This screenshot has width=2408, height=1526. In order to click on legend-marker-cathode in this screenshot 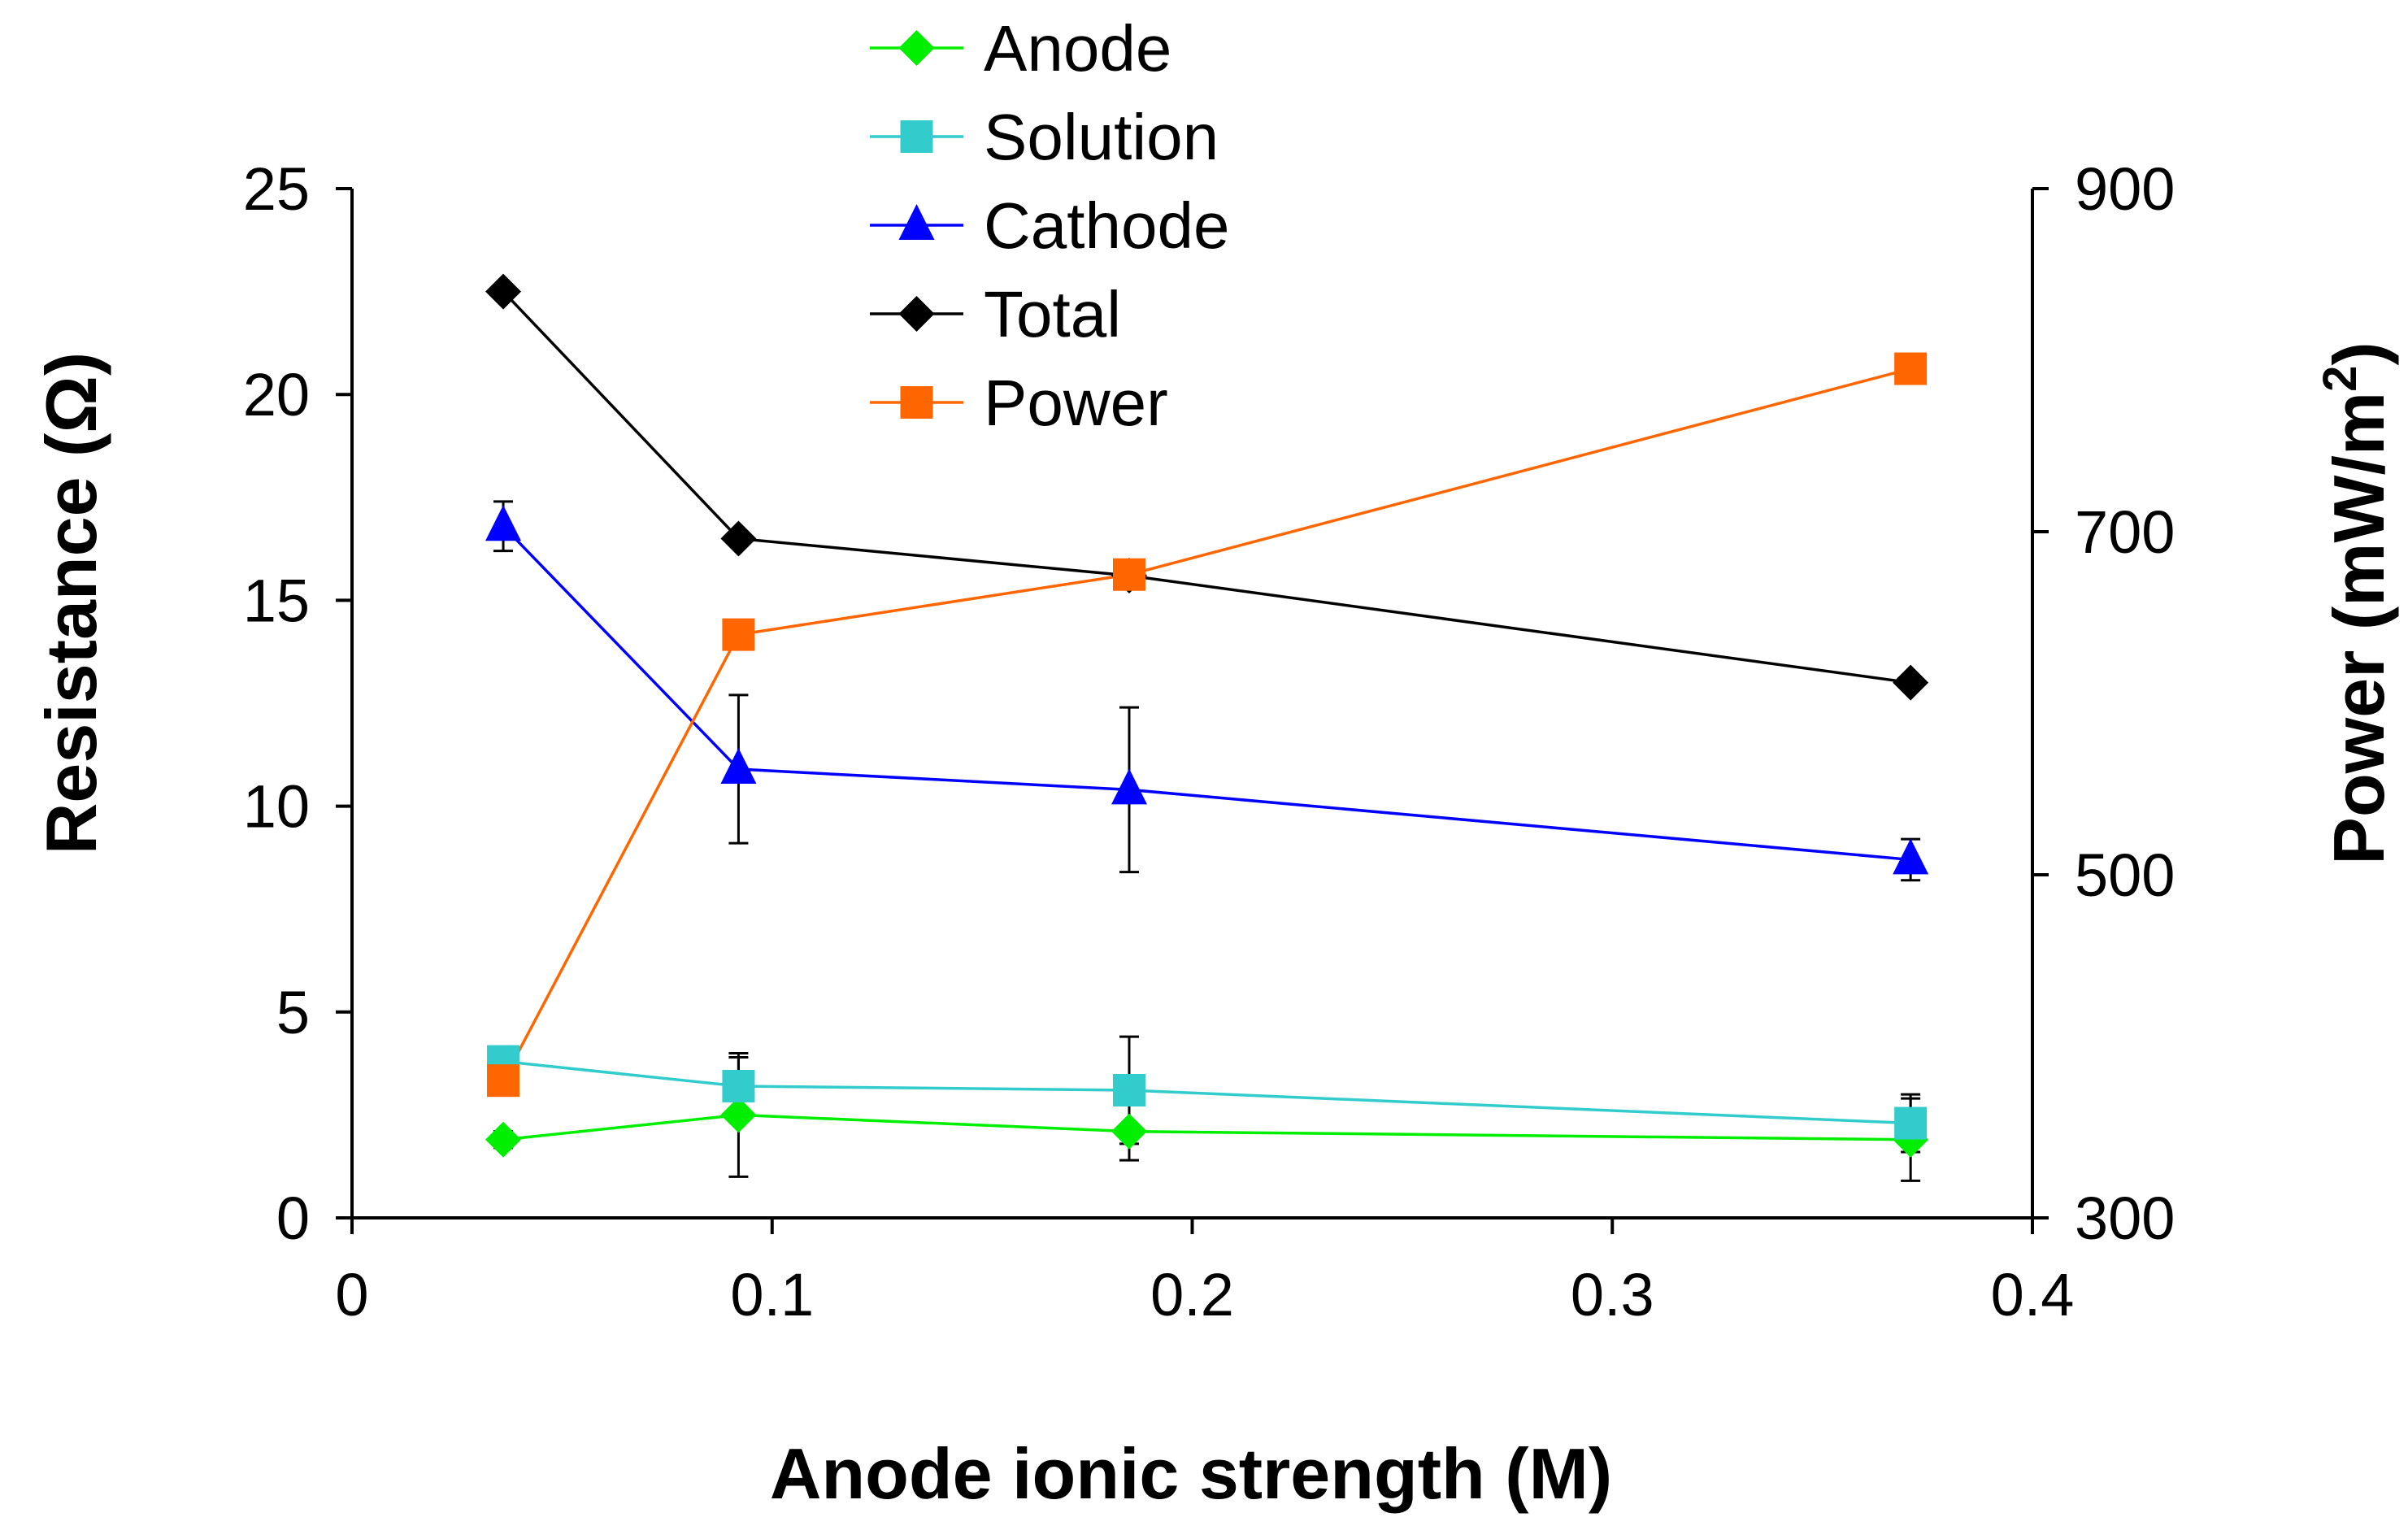, I will do `click(916, 222)`.